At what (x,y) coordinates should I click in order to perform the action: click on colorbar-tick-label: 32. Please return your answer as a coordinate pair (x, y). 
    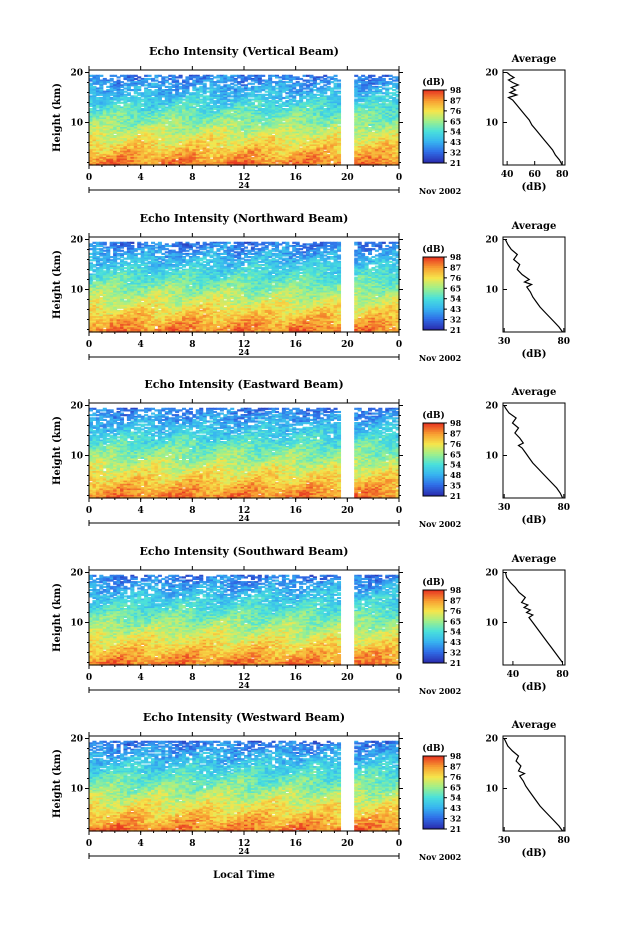
    Looking at the image, I should click on (455, 153).